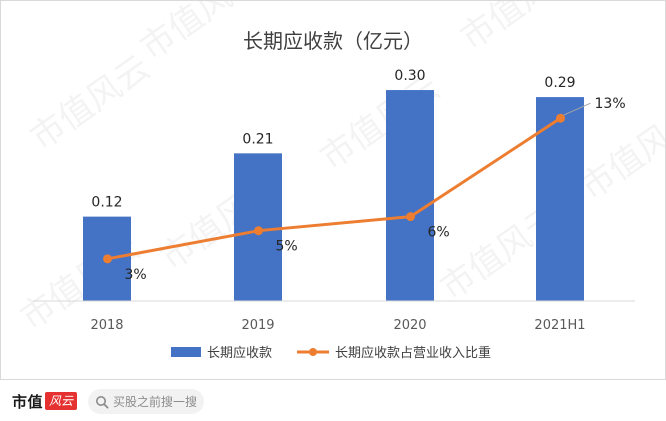  What do you see at coordinates (136, 275) in the screenshot?
I see `line-label-2018: 3%` at bounding box center [136, 275].